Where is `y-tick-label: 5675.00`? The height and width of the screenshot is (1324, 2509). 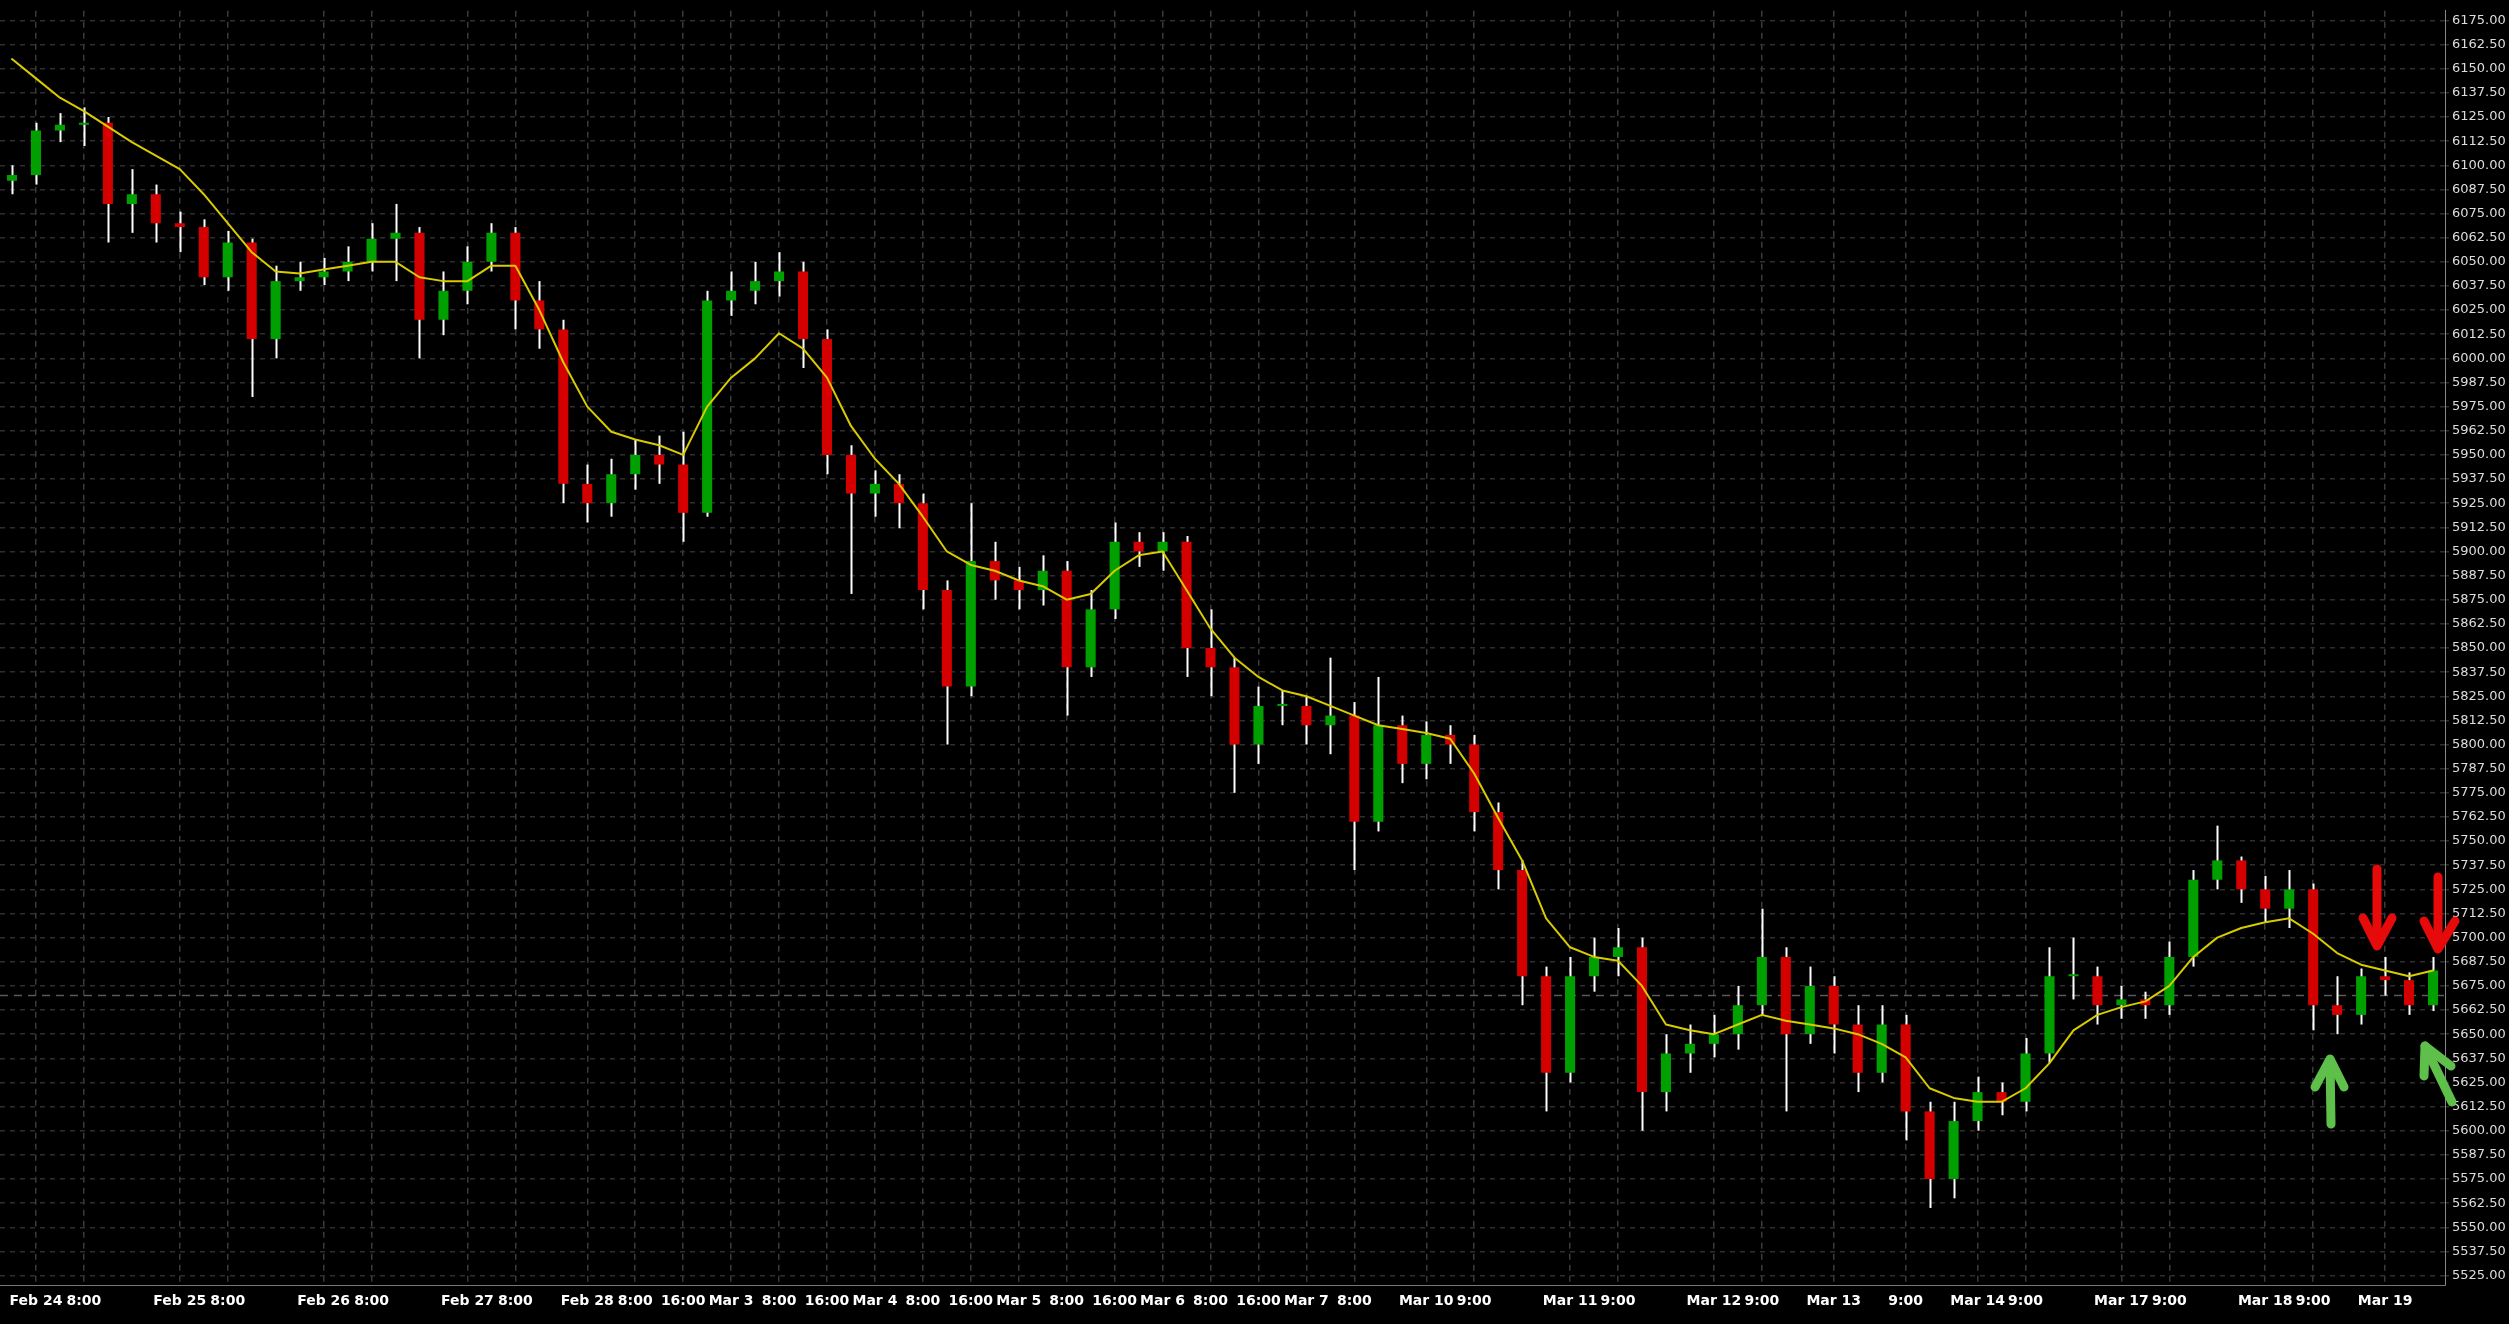 y-tick-label: 5675.00 is located at coordinates (2479, 985).